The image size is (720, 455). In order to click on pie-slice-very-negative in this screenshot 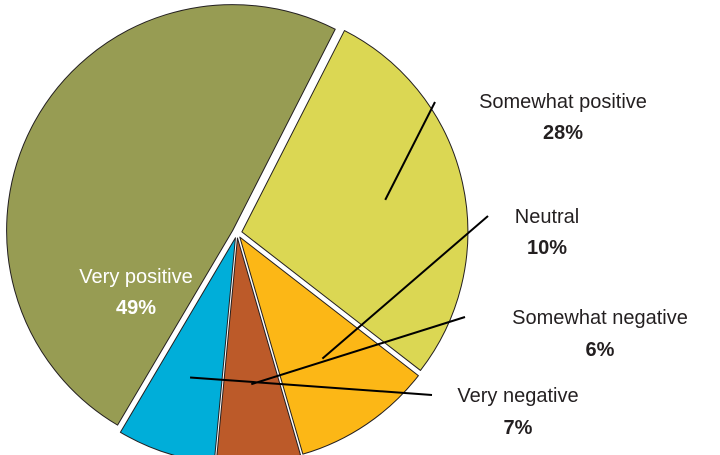, I will do `click(177, 346)`.